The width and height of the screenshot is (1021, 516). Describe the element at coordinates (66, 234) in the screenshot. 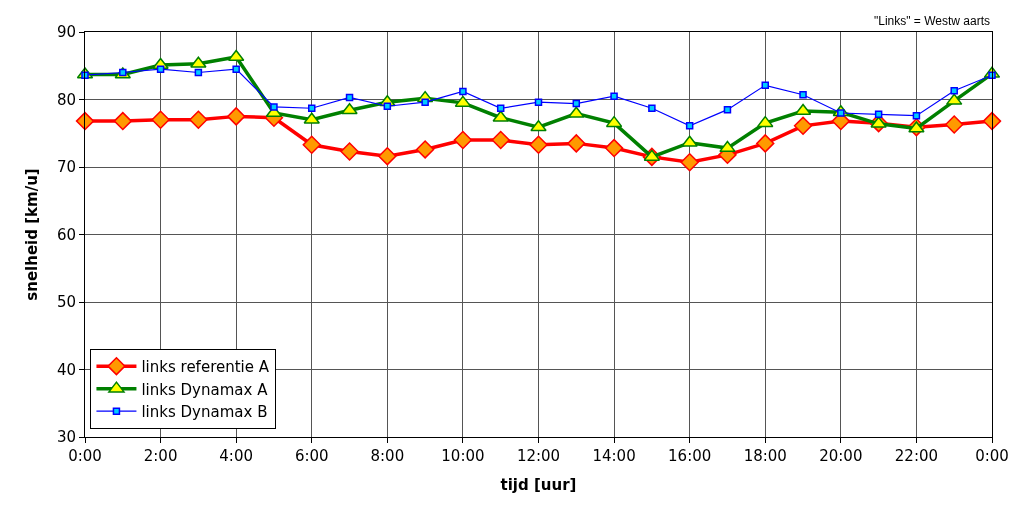

I see `y-tick-label: 60` at that location.